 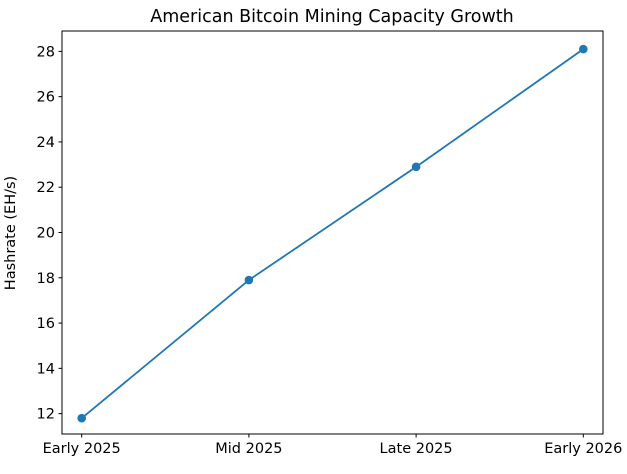 What do you see at coordinates (82, 449) in the screenshot?
I see `x-tick-label: Early 2025` at bounding box center [82, 449].